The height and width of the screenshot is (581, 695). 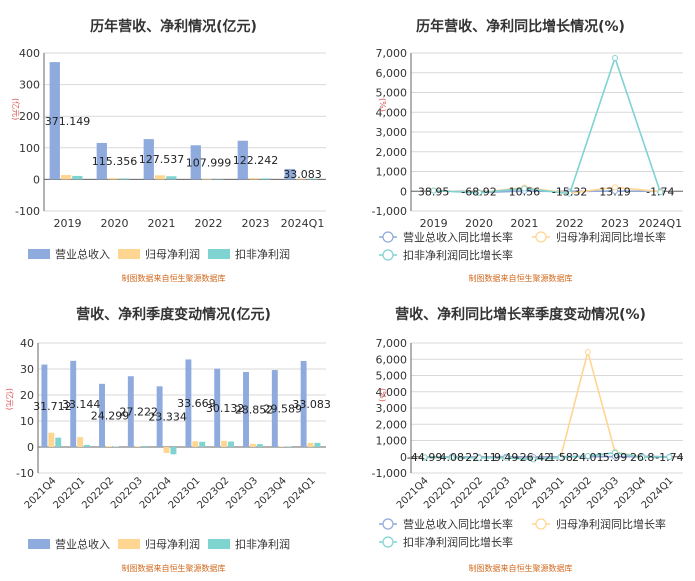 I want to click on y-tick-label: 5,000, so click(x=392, y=376).